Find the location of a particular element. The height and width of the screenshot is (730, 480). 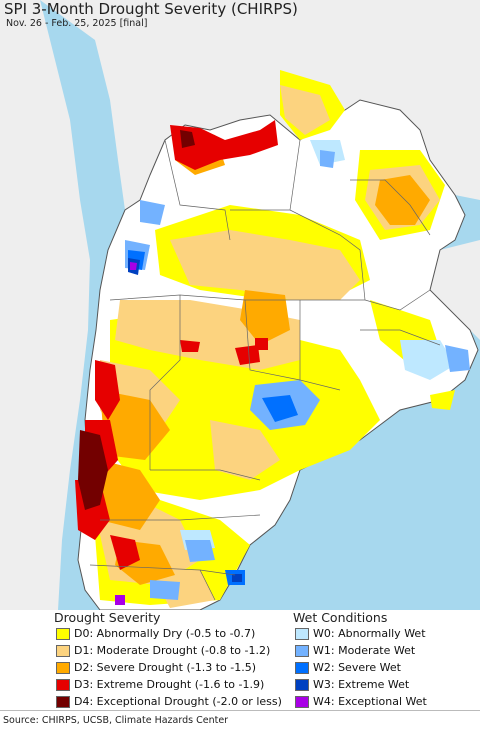

swatch-d2 is located at coordinates (63, 668).